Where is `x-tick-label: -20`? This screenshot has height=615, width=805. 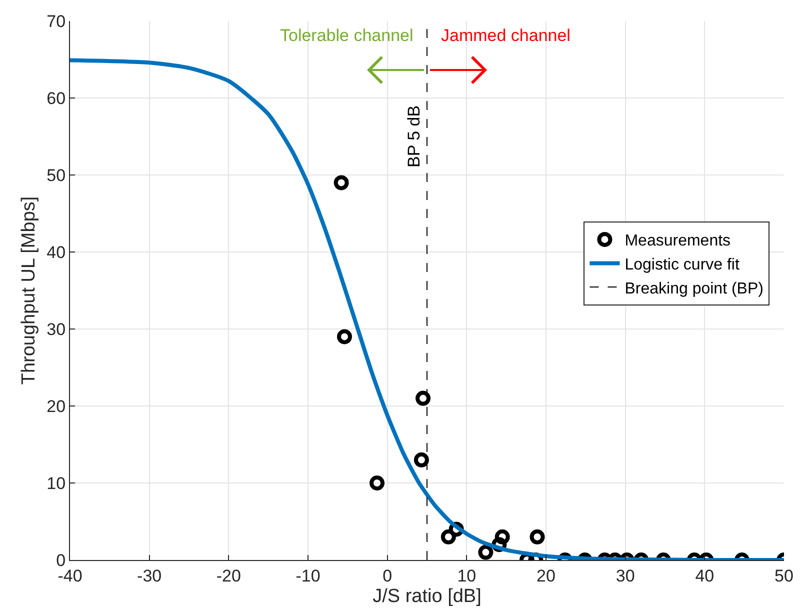 x-tick-label: -20 is located at coordinates (228, 576).